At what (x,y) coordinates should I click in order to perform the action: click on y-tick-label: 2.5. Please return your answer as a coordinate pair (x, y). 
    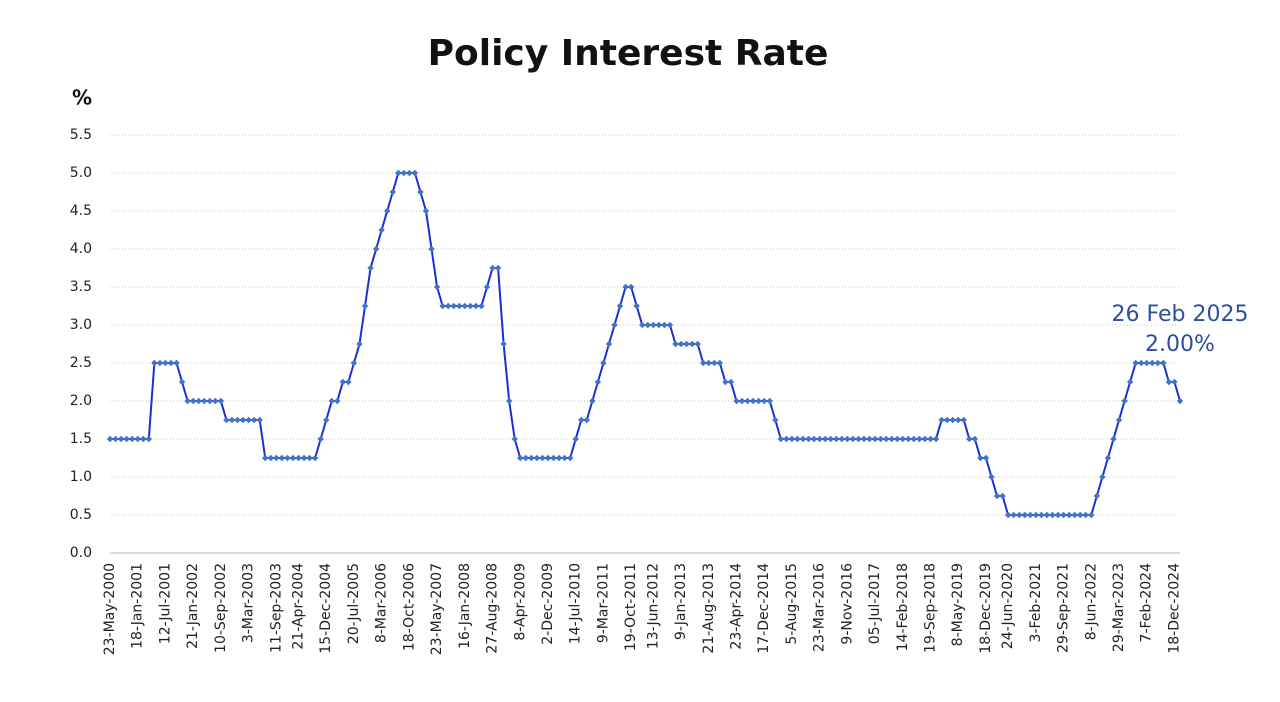
    Looking at the image, I should click on (81, 363).